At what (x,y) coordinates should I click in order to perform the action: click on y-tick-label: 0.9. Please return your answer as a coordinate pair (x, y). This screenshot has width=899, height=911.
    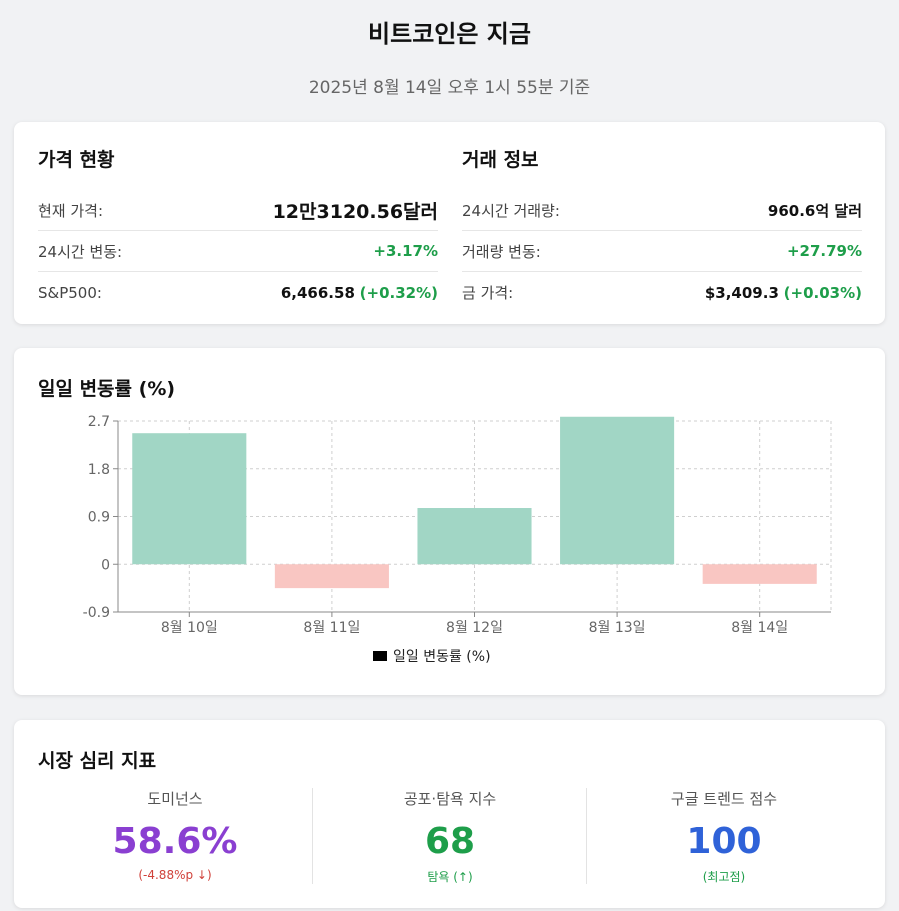
    Looking at the image, I should click on (99, 518).